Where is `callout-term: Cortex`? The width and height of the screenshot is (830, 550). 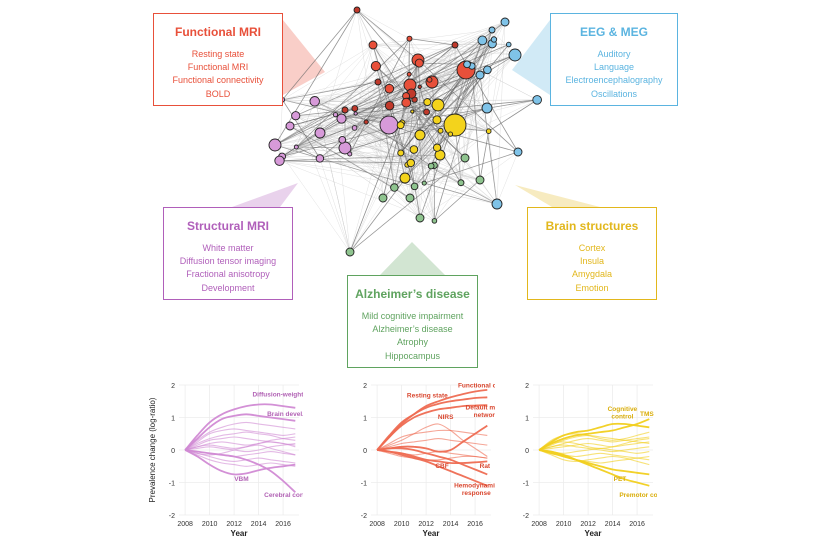 callout-term: Cortex is located at coordinates (592, 248).